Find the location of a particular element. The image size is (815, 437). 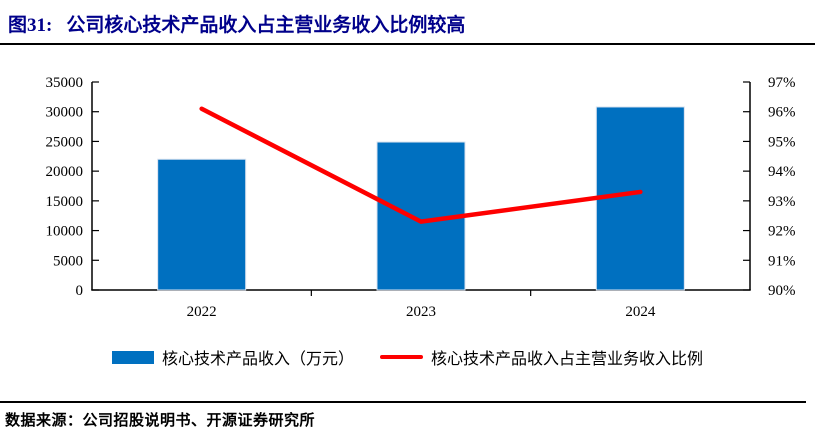

x-axis-category-label: 2023 is located at coordinates (421, 312).